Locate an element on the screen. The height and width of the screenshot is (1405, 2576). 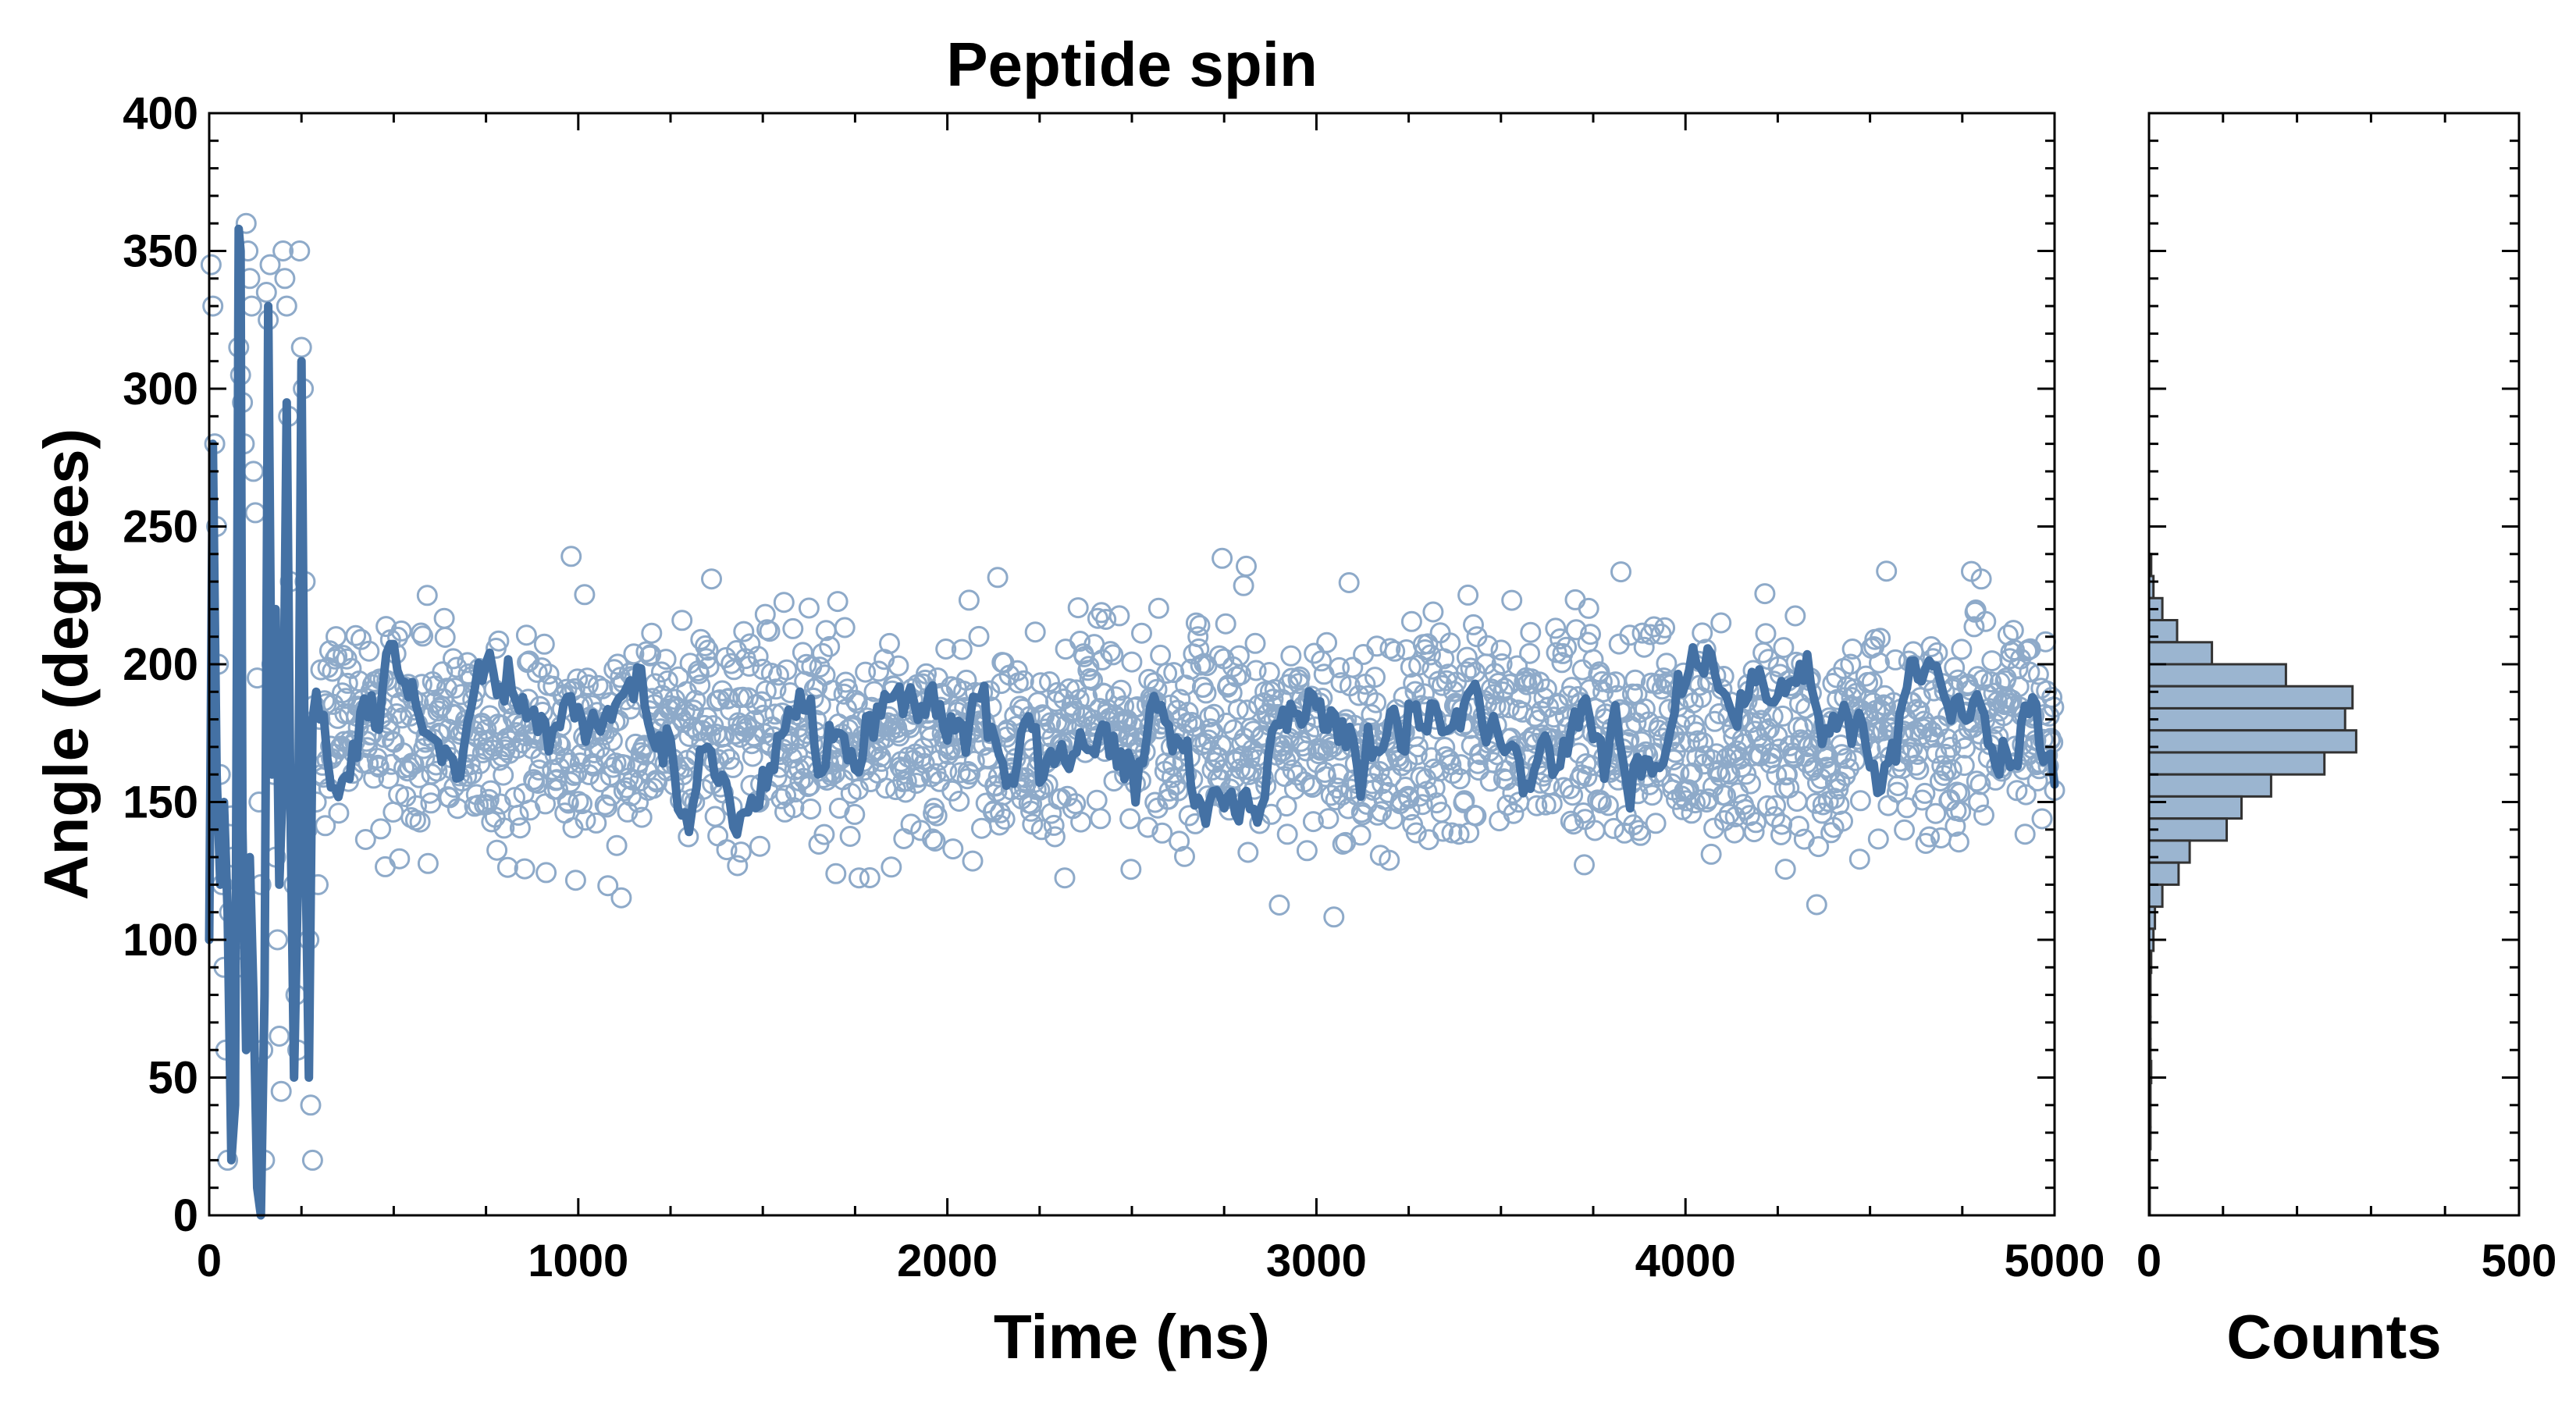
x-tick-label: 0 is located at coordinates (210, 1261).